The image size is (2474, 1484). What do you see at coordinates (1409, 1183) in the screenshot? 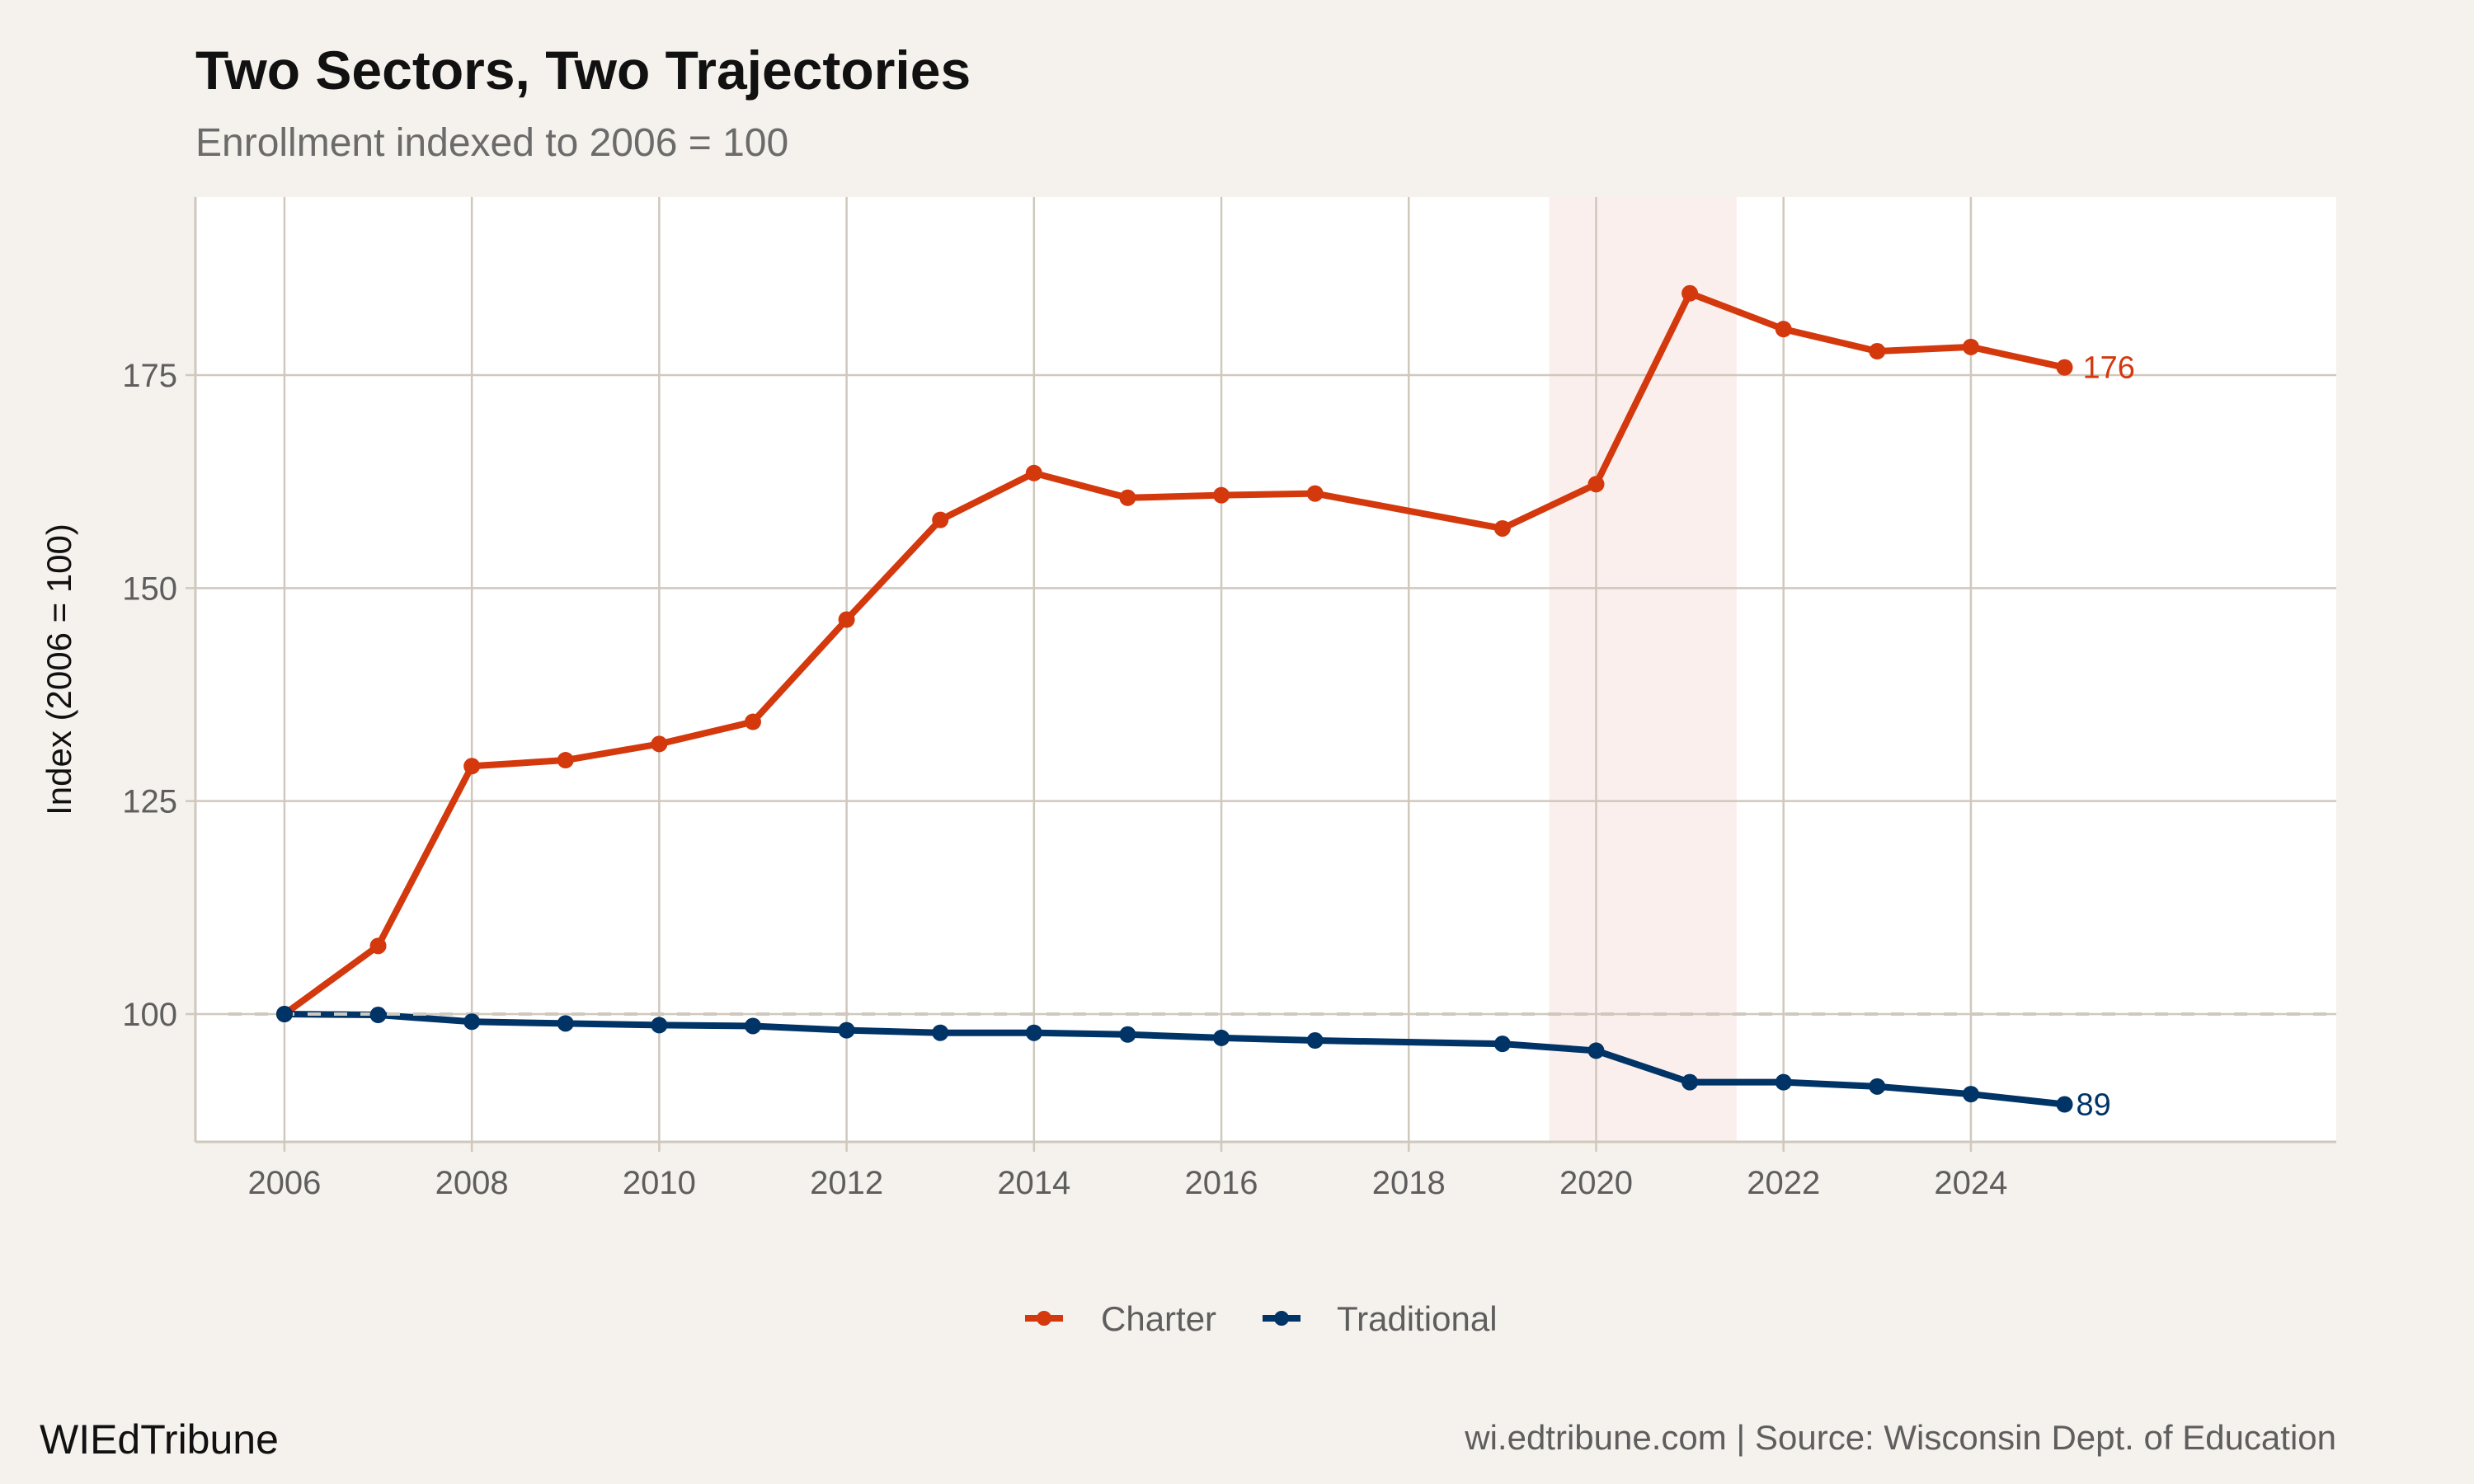
I see `x-tick-label: 2018` at bounding box center [1409, 1183].